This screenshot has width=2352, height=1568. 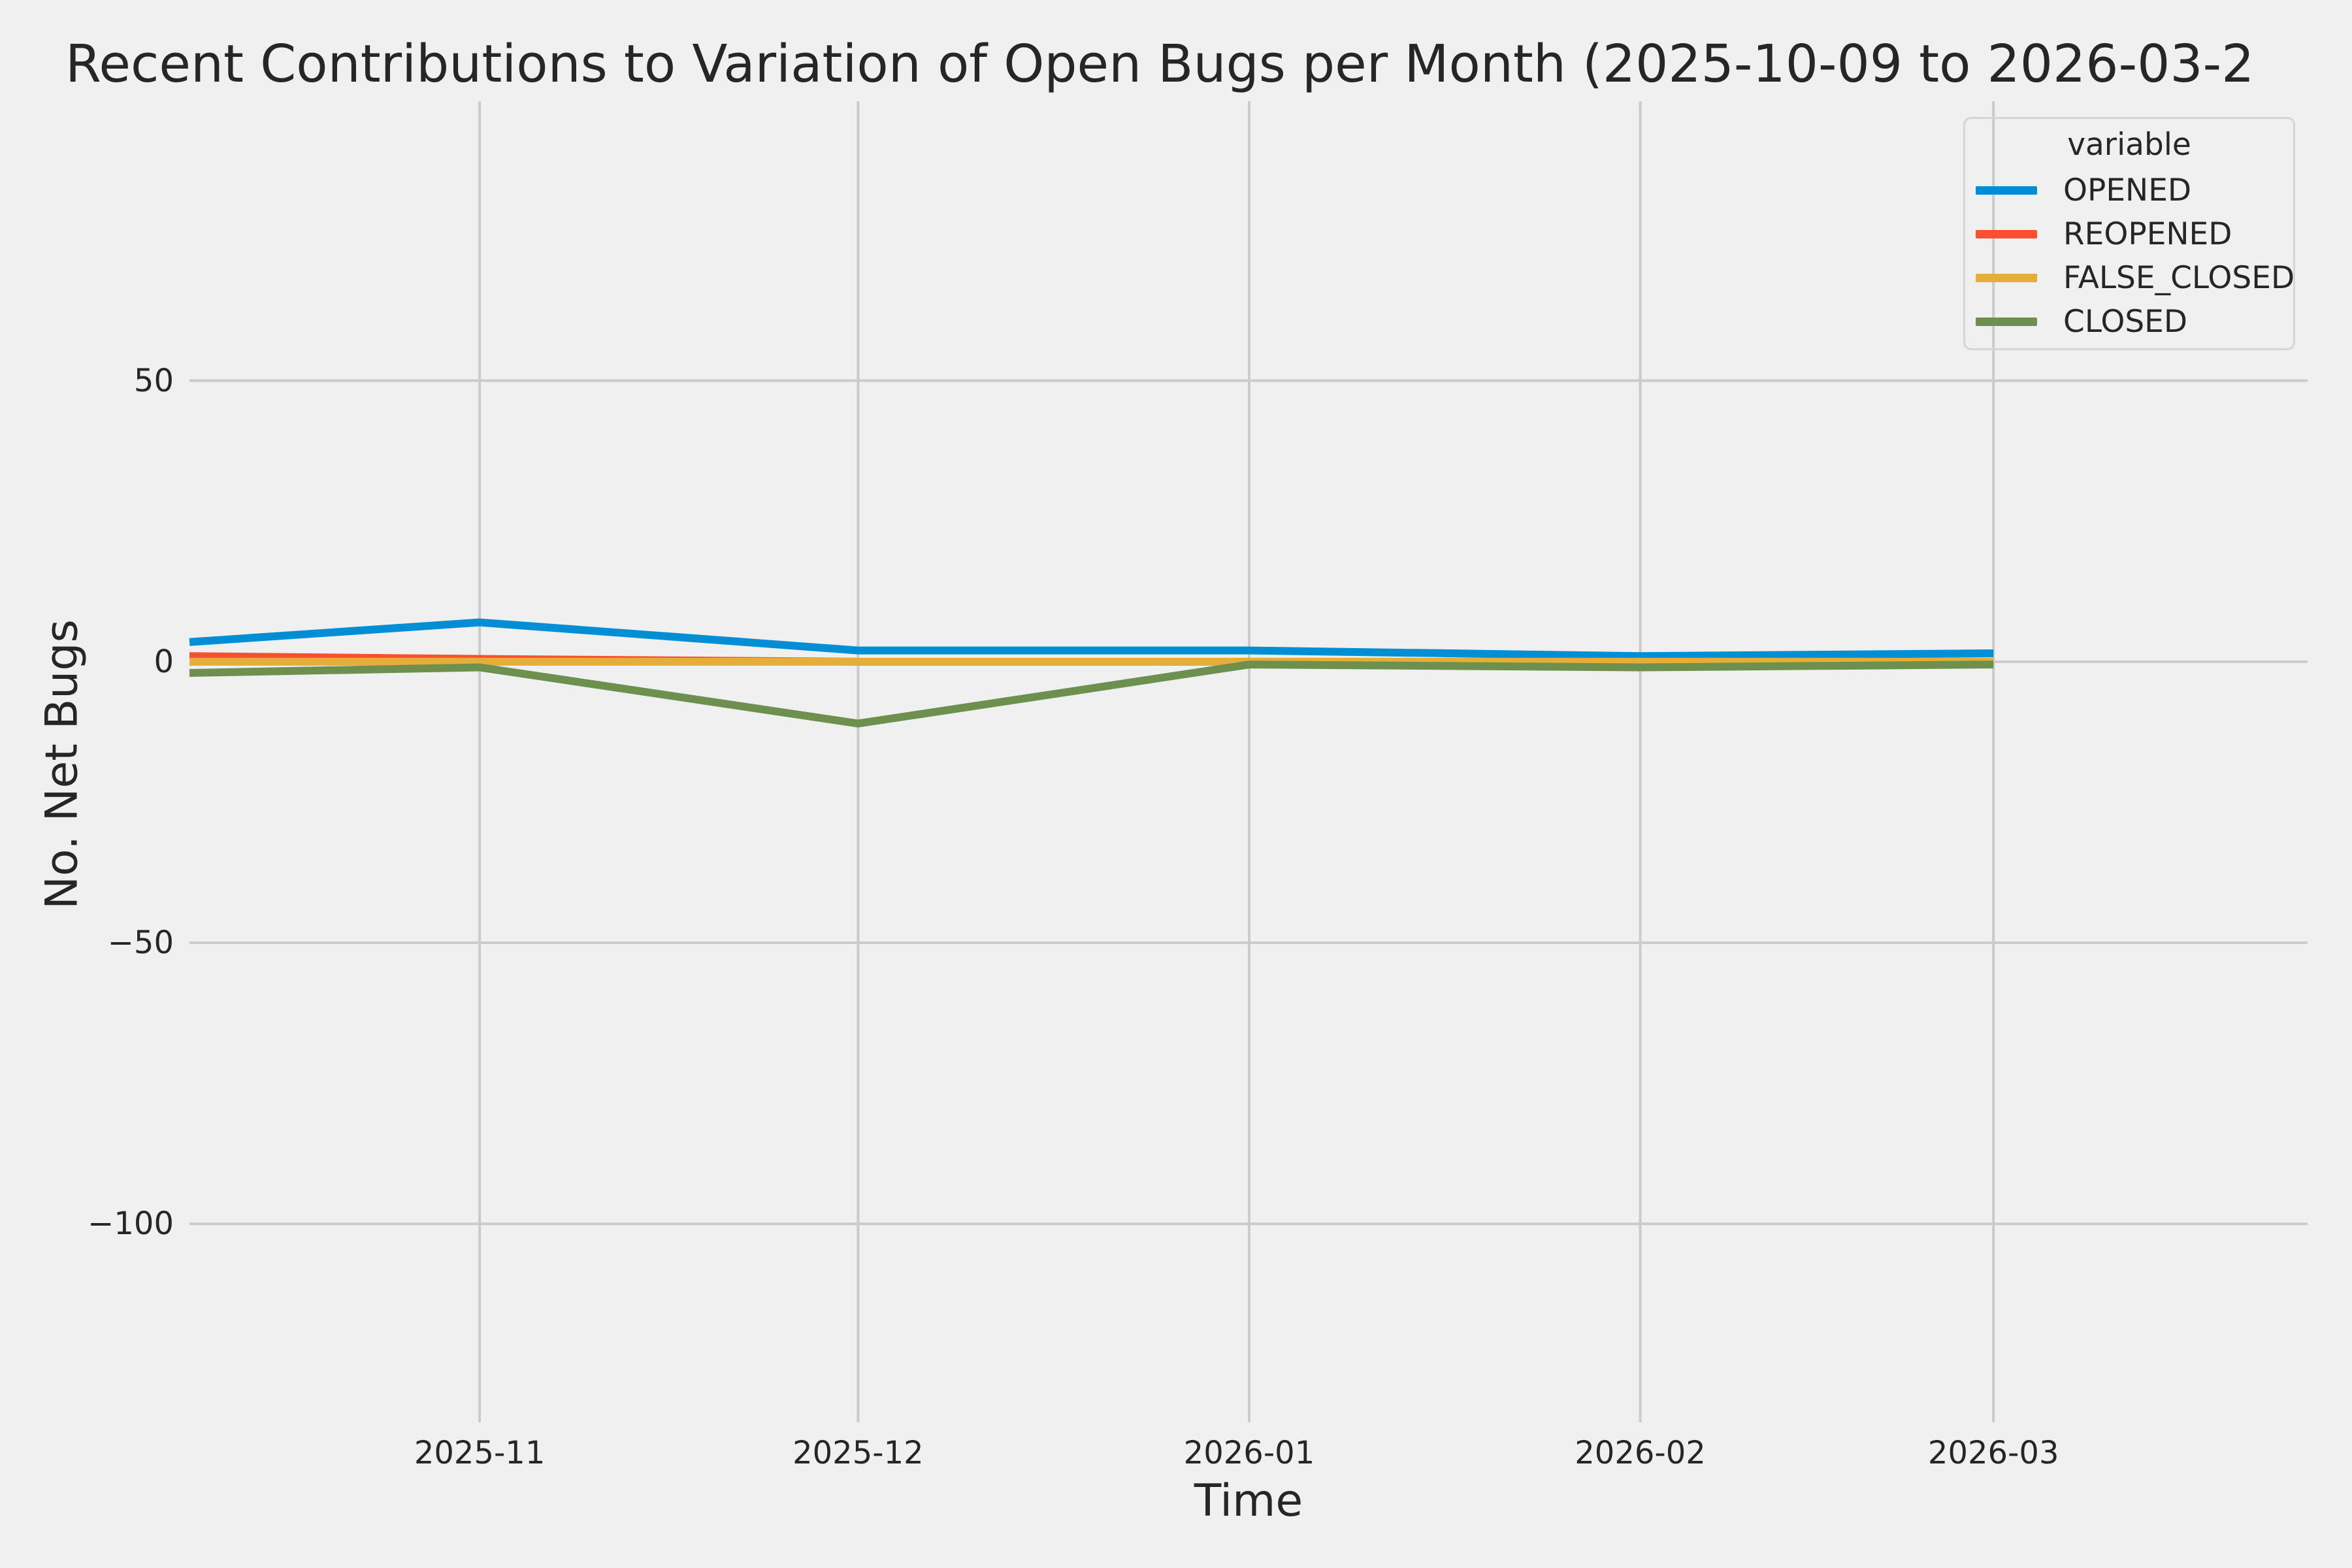 I want to click on legend-item-false-closed: FALSE_CLOSED, so click(x=2130, y=278).